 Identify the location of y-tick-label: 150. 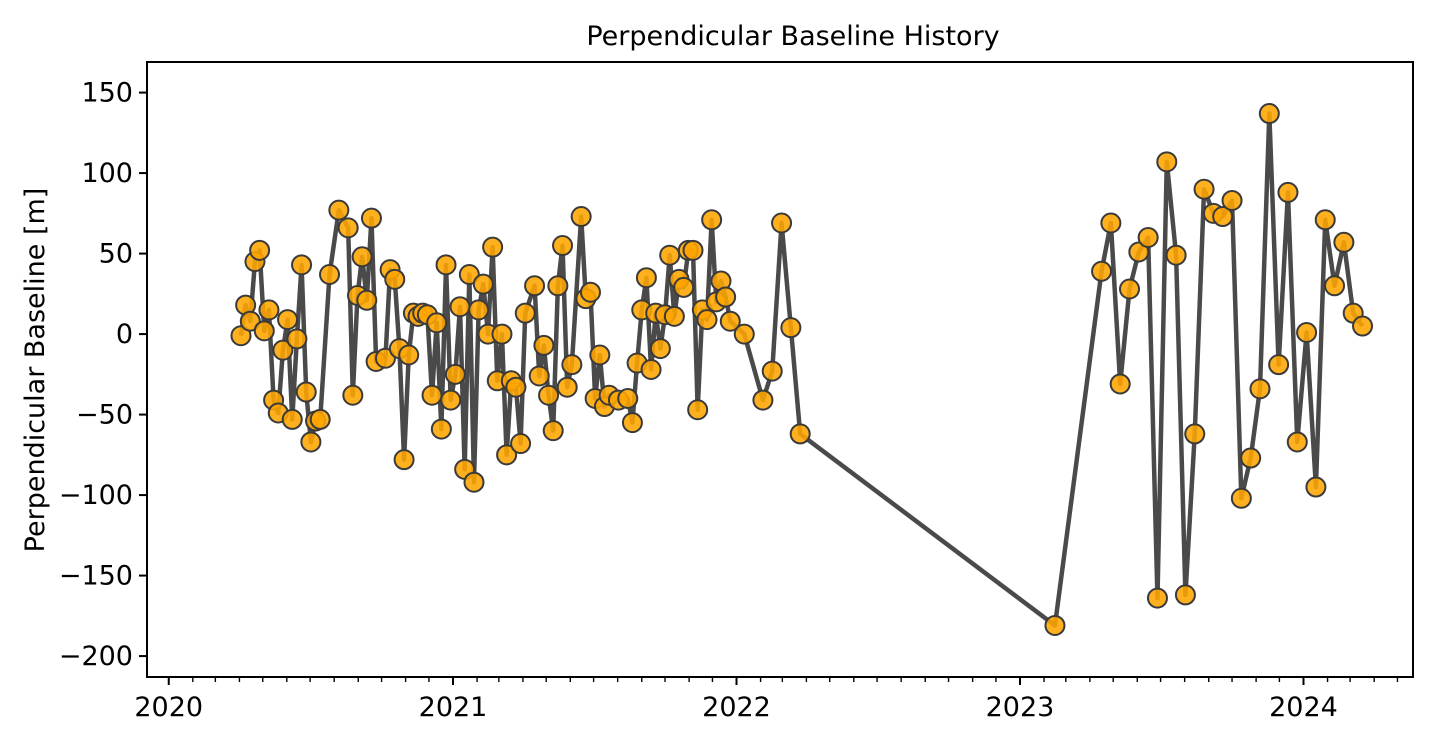
(107, 93).